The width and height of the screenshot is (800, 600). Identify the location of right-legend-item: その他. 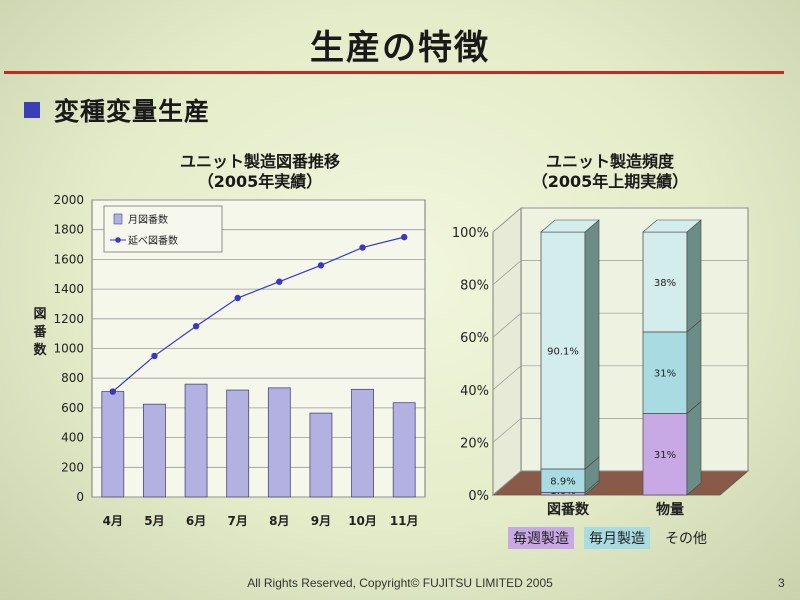
(686, 539).